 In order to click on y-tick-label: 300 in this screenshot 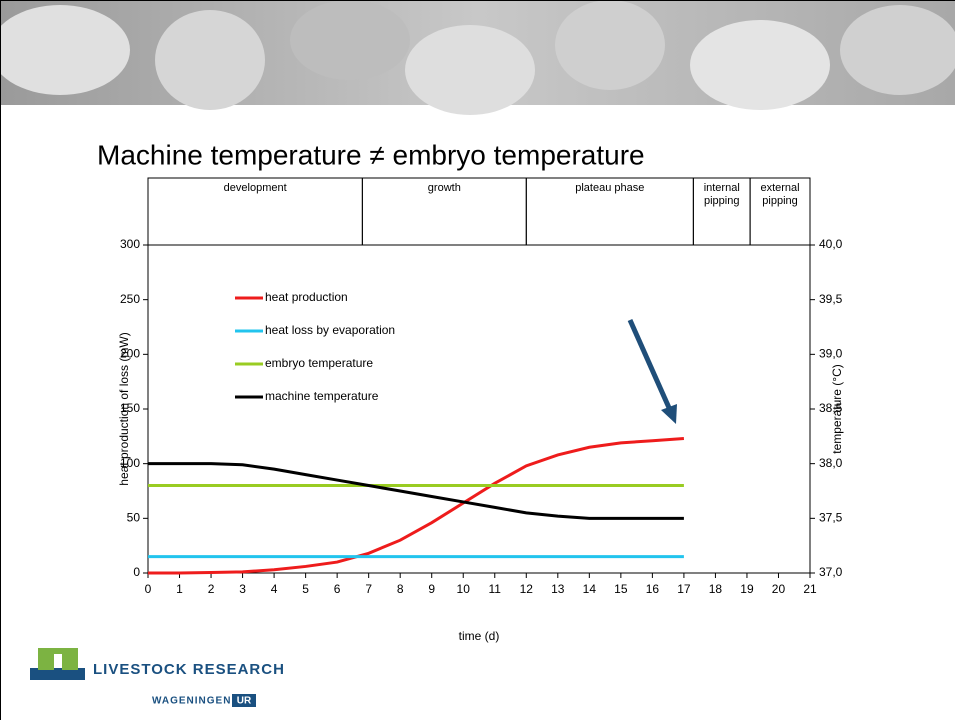, I will do `click(130, 244)`.